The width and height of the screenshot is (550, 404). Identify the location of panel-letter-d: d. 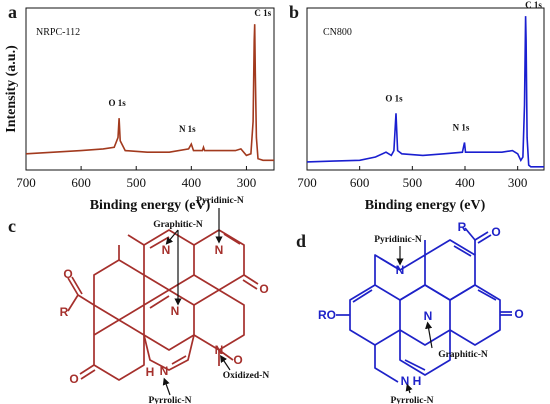
(301, 241).